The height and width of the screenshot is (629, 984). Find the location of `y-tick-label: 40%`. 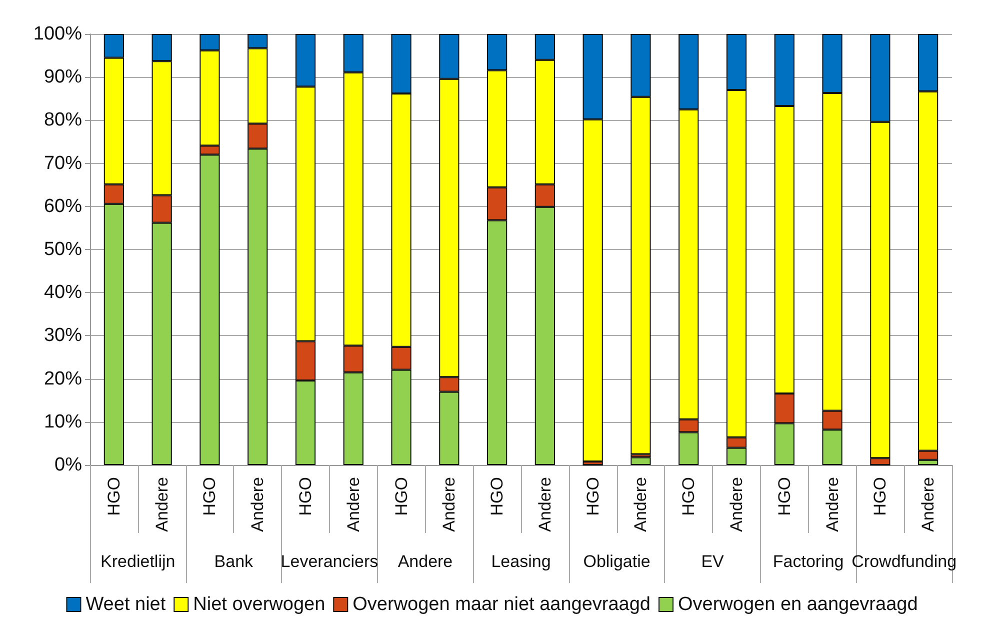

y-tick-label: 40% is located at coordinates (63, 293).